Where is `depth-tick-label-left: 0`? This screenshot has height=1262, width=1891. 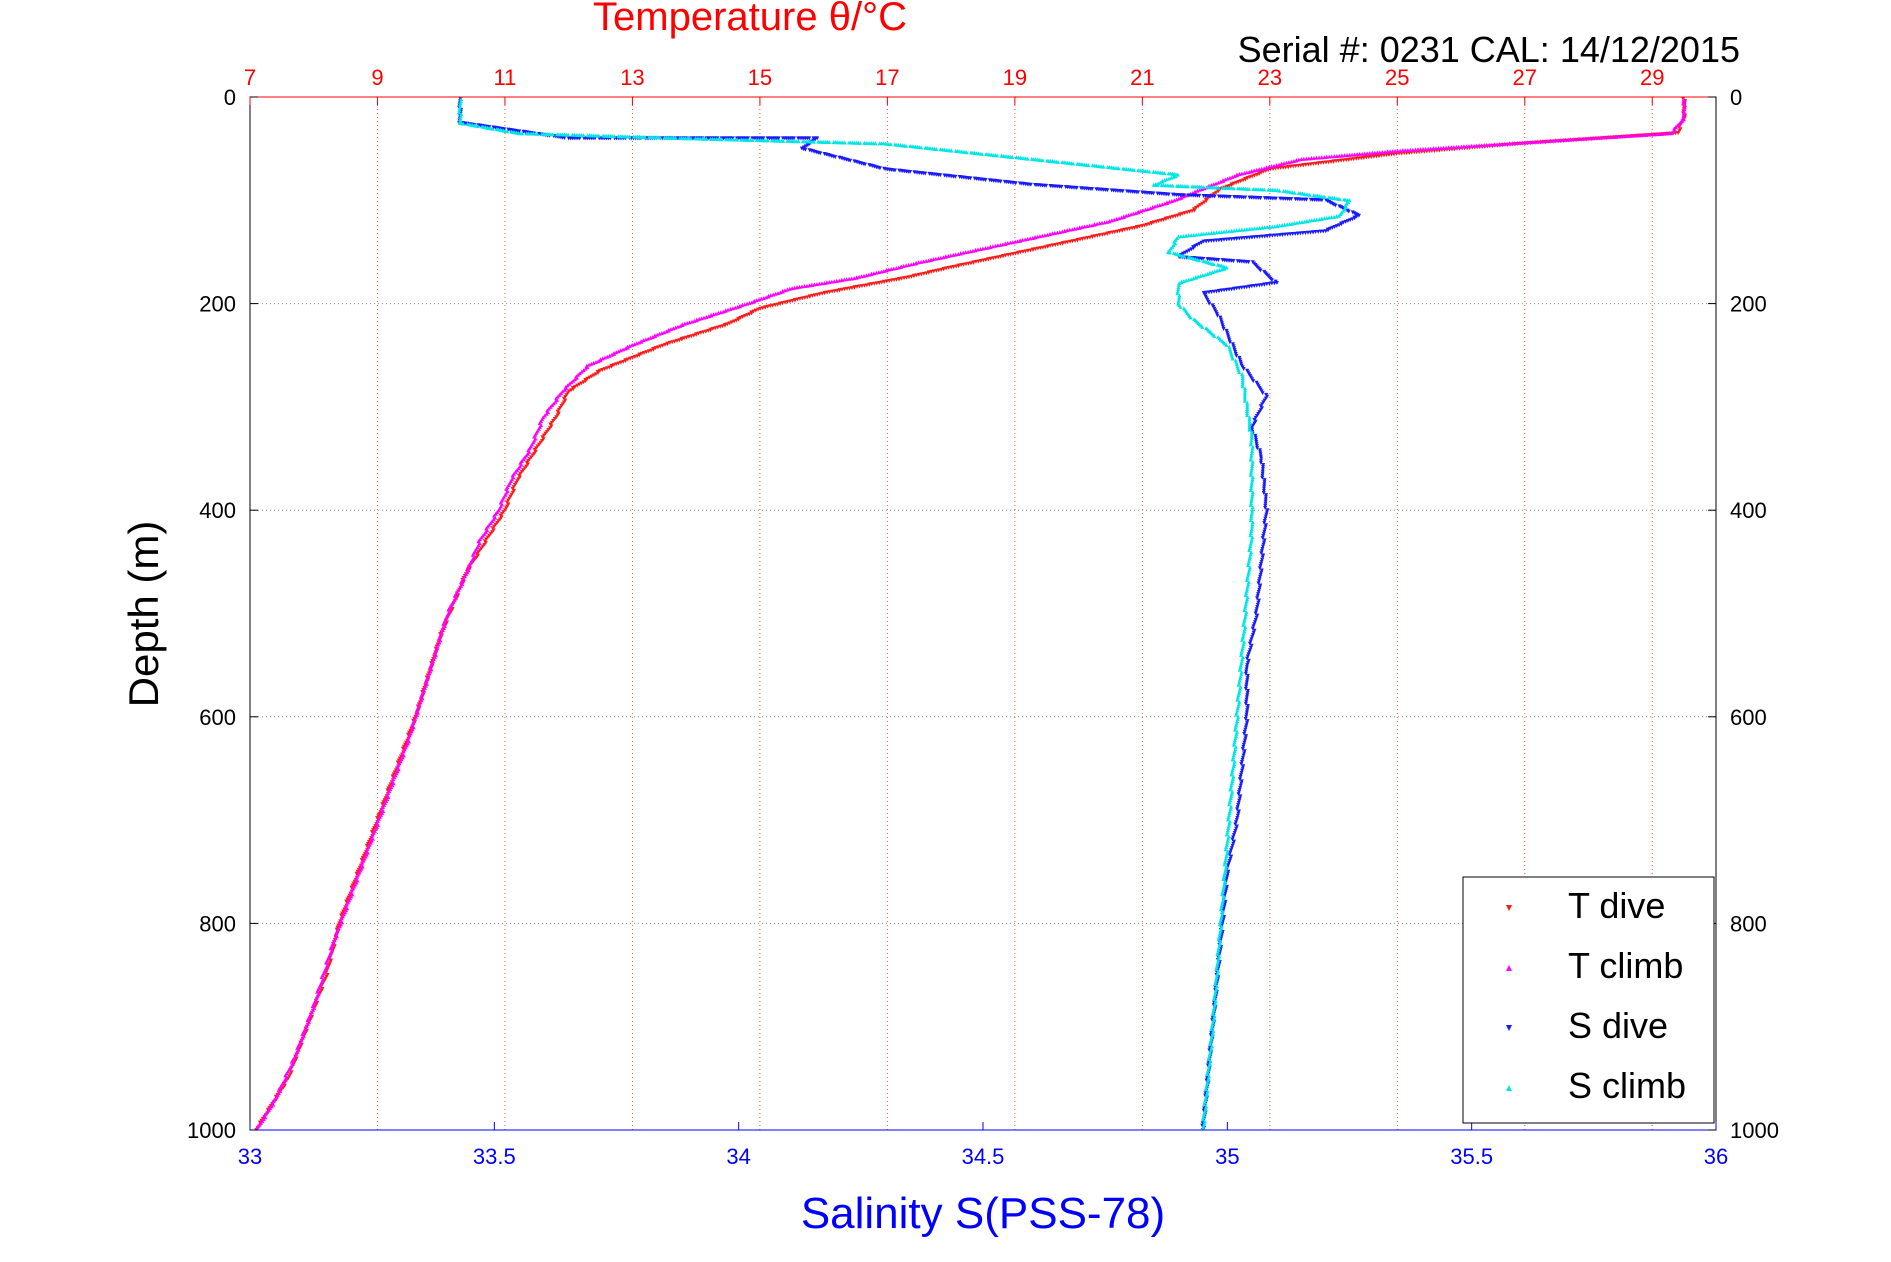 depth-tick-label-left: 0 is located at coordinates (230, 97).